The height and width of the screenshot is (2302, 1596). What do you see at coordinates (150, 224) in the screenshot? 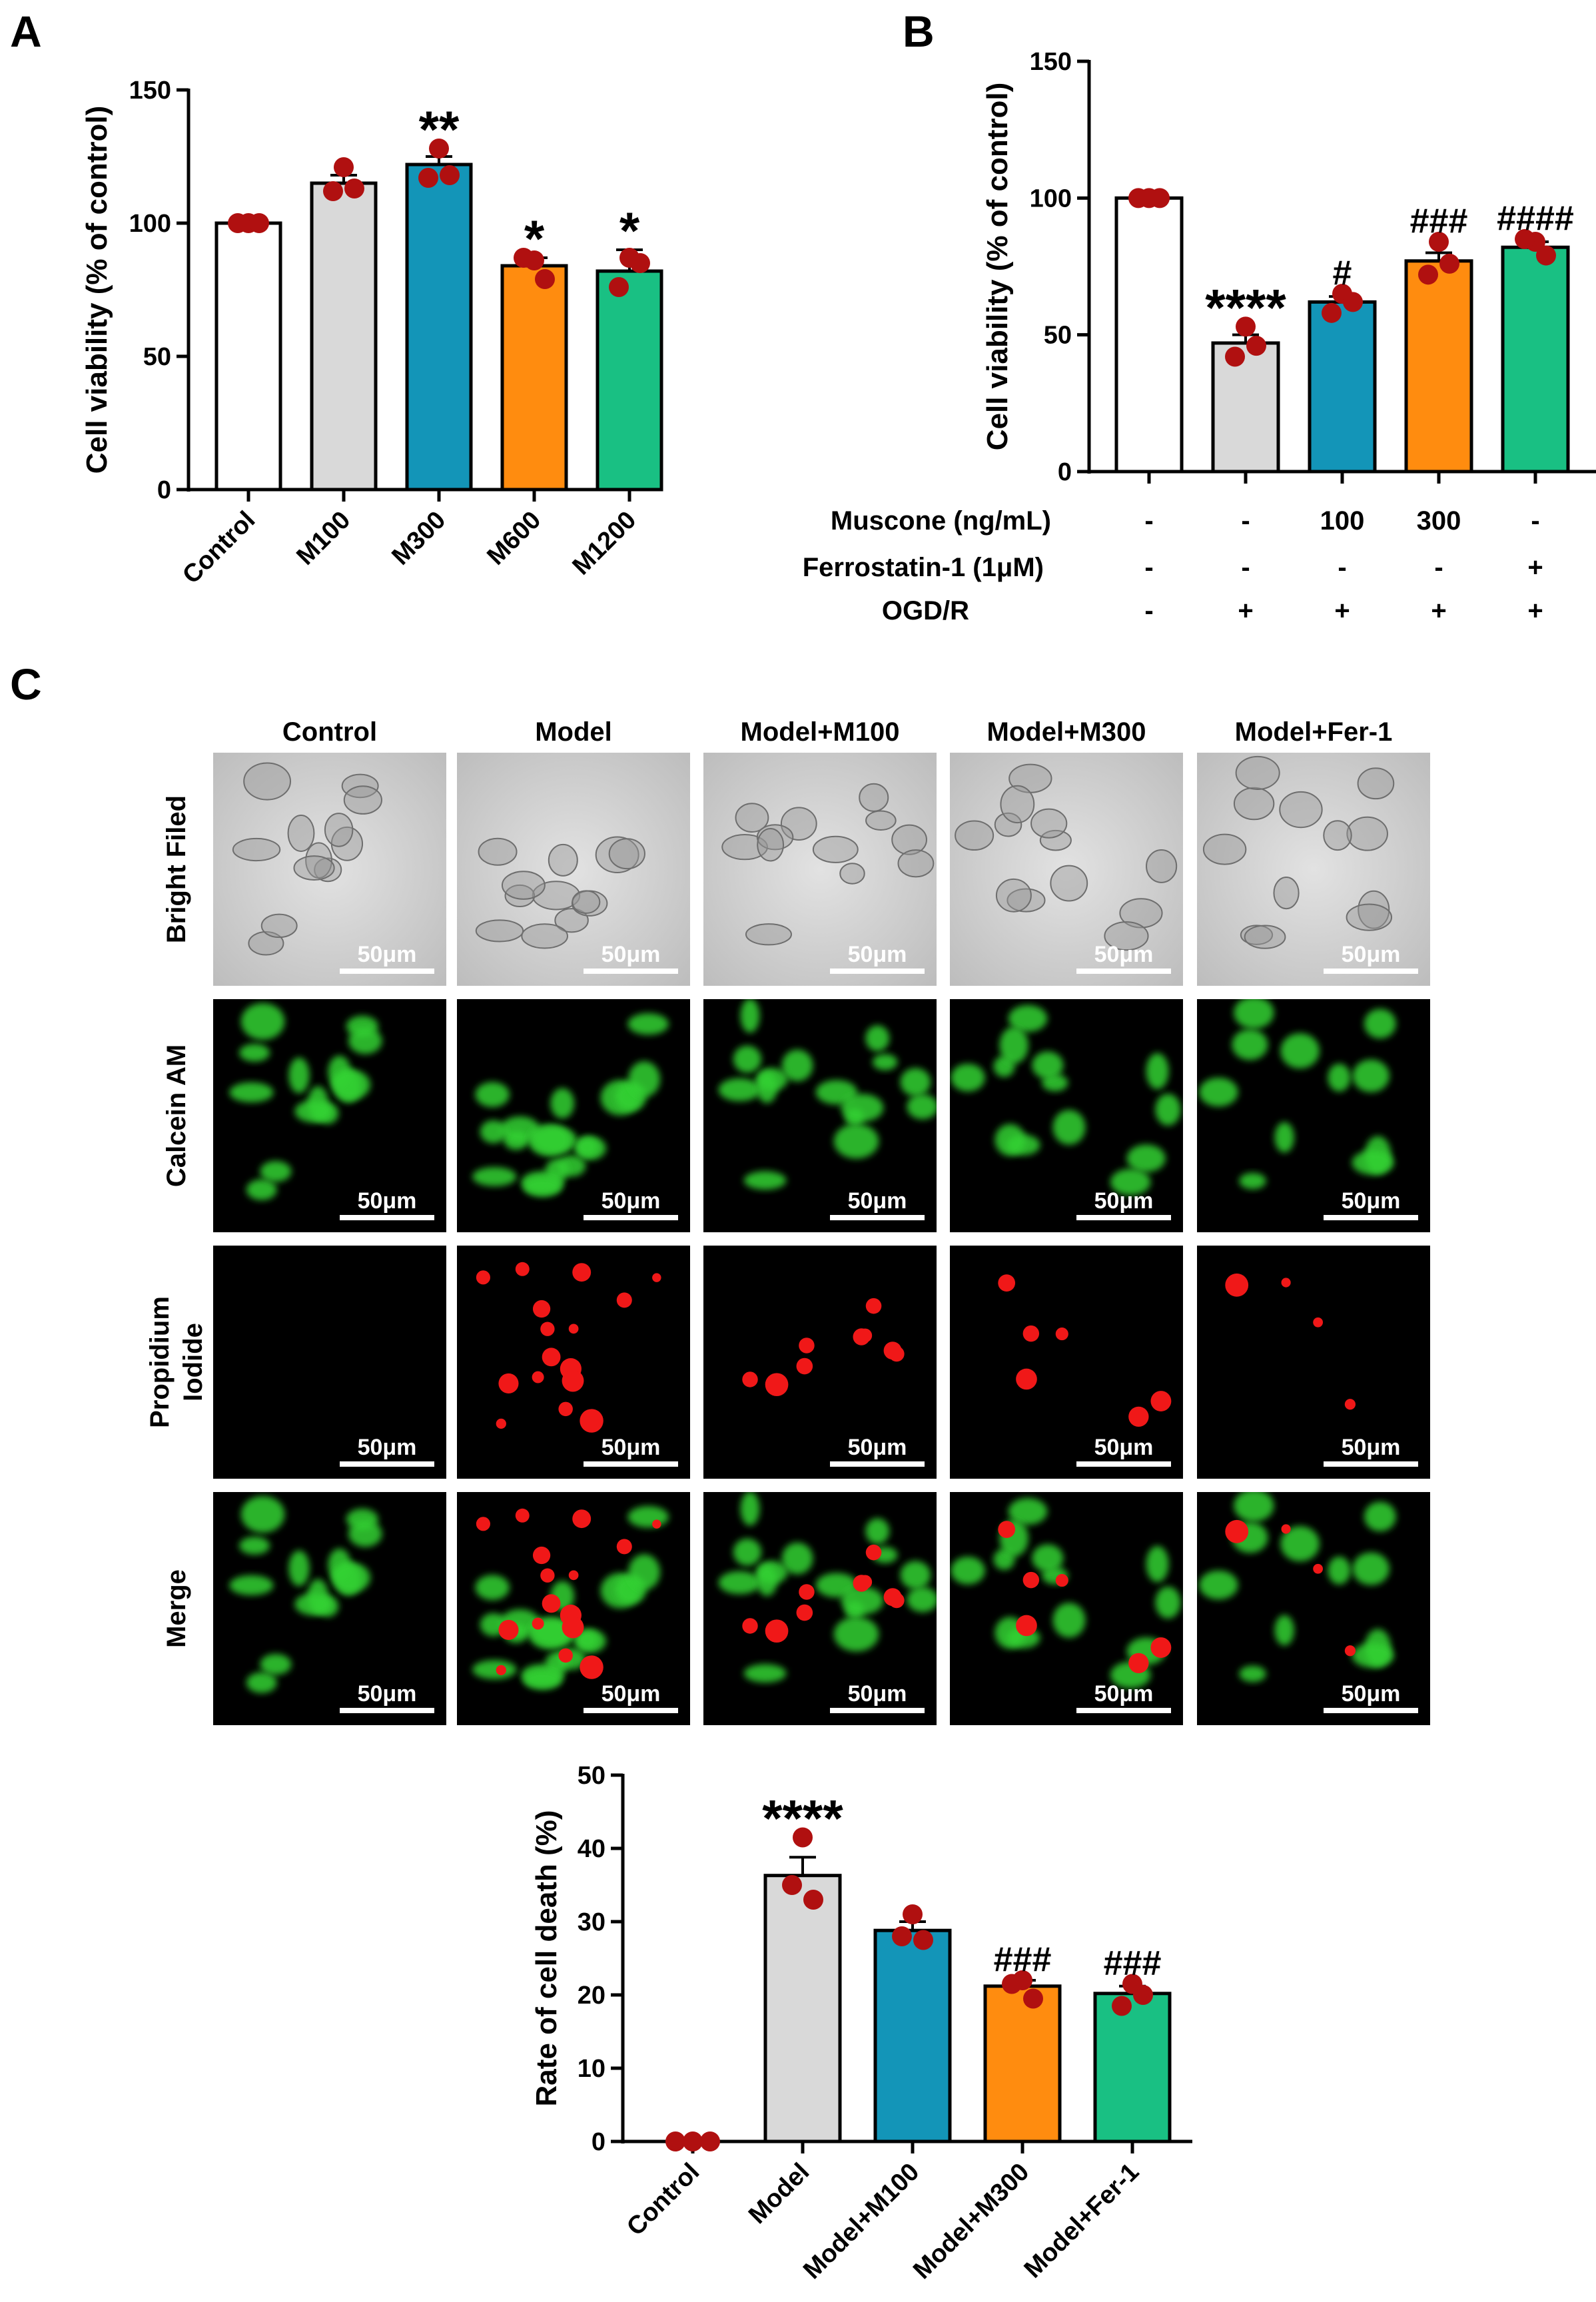
I see `y-tick-label: 100` at bounding box center [150, 224].